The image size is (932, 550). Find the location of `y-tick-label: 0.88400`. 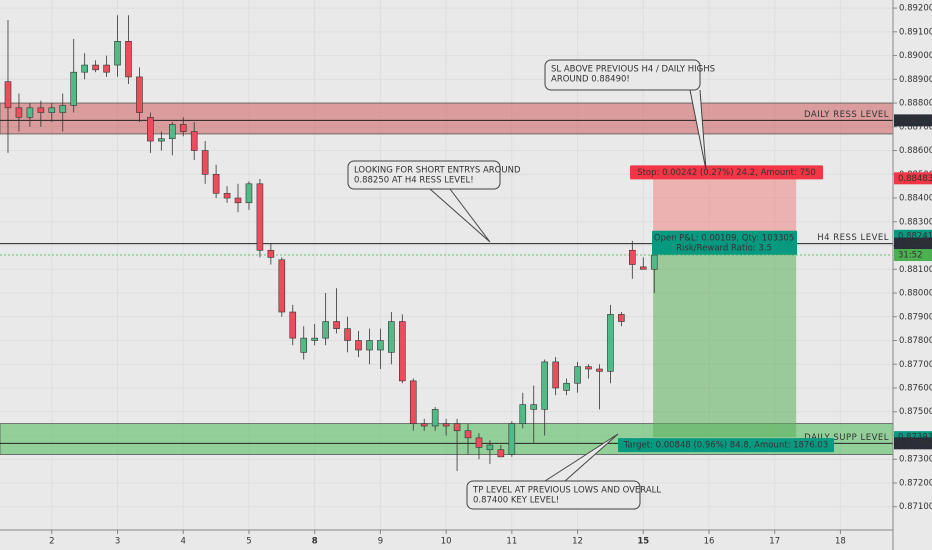

y-tick-label: 0.88400 is located at coordinates (915, 199).